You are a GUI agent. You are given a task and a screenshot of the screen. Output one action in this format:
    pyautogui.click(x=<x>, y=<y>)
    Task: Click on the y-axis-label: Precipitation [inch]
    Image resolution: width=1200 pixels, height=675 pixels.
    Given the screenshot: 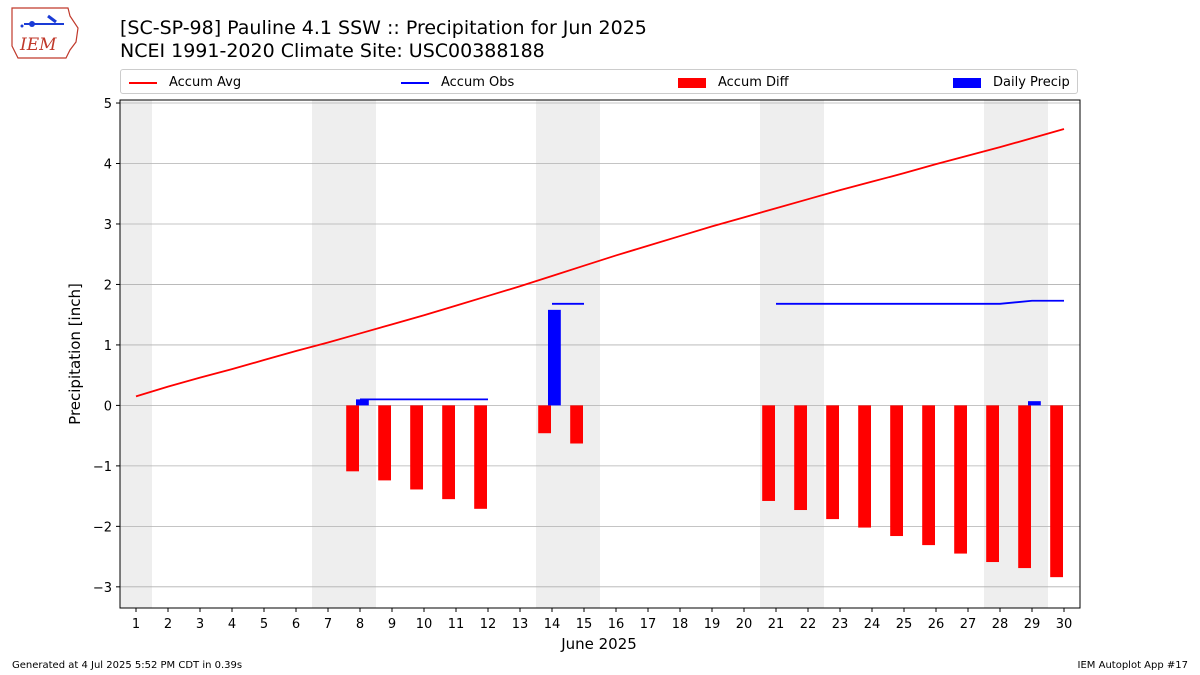 What is the action you would take?
    pyautogui.click(x=75, y=354)
    